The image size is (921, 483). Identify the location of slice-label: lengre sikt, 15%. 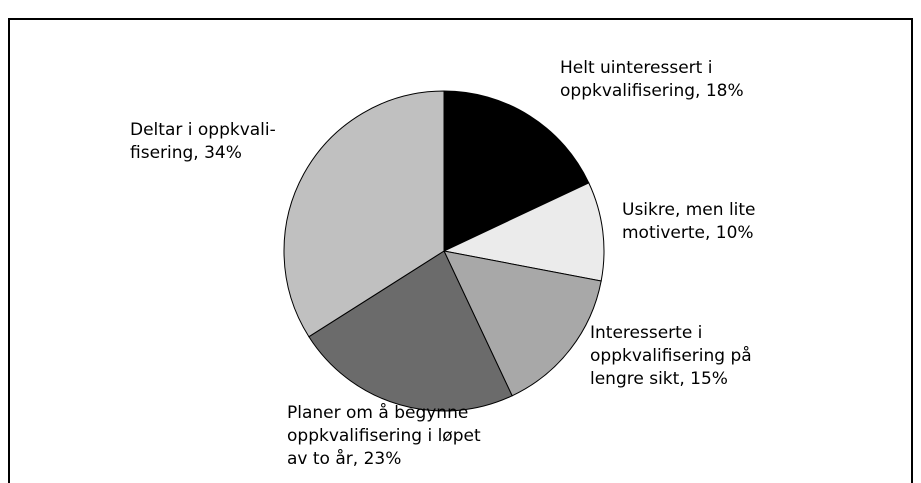
(659, 379).